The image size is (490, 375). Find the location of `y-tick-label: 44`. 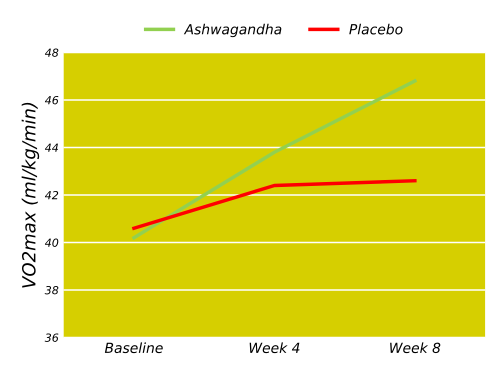

y-tick-label: 44 is located at coordinates (51, 148).